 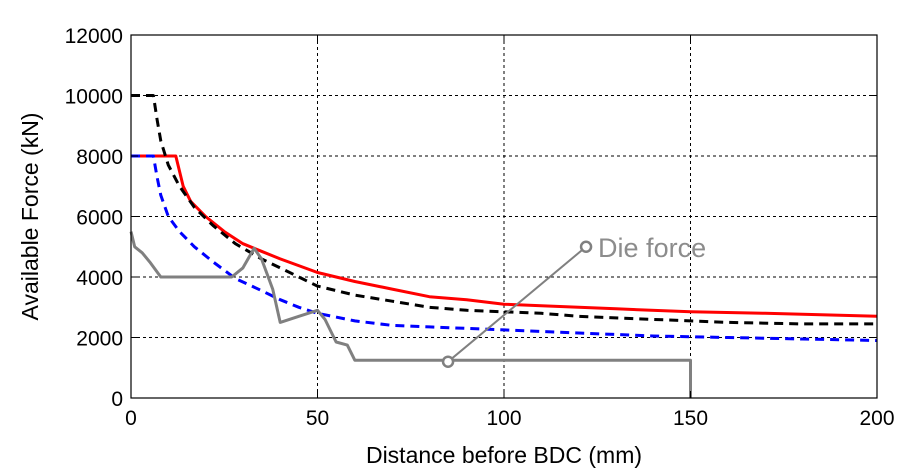 I want to click on y-tick-label: 12000, so click(x=94, y=36).